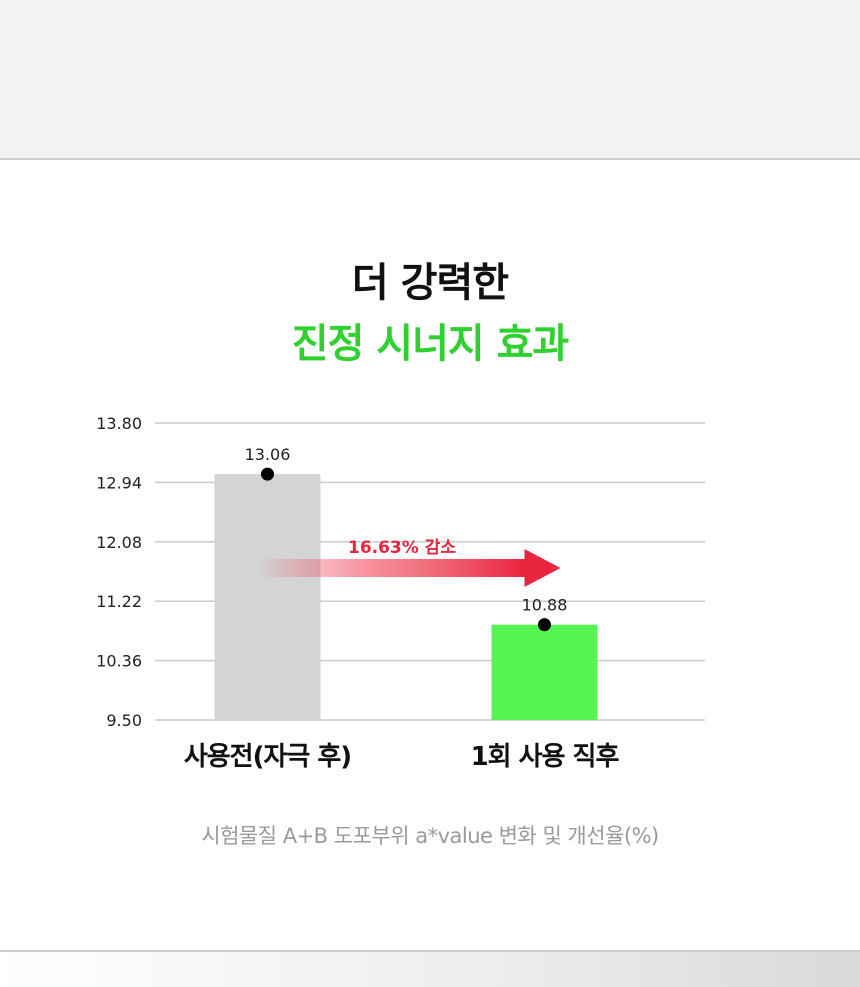 This screenshot has width=860, height=987. What do you see at coordinates (545, 757) in the screenshot?
I see `category-label: 1회 사용 직후` at bounding box center [545, 757].